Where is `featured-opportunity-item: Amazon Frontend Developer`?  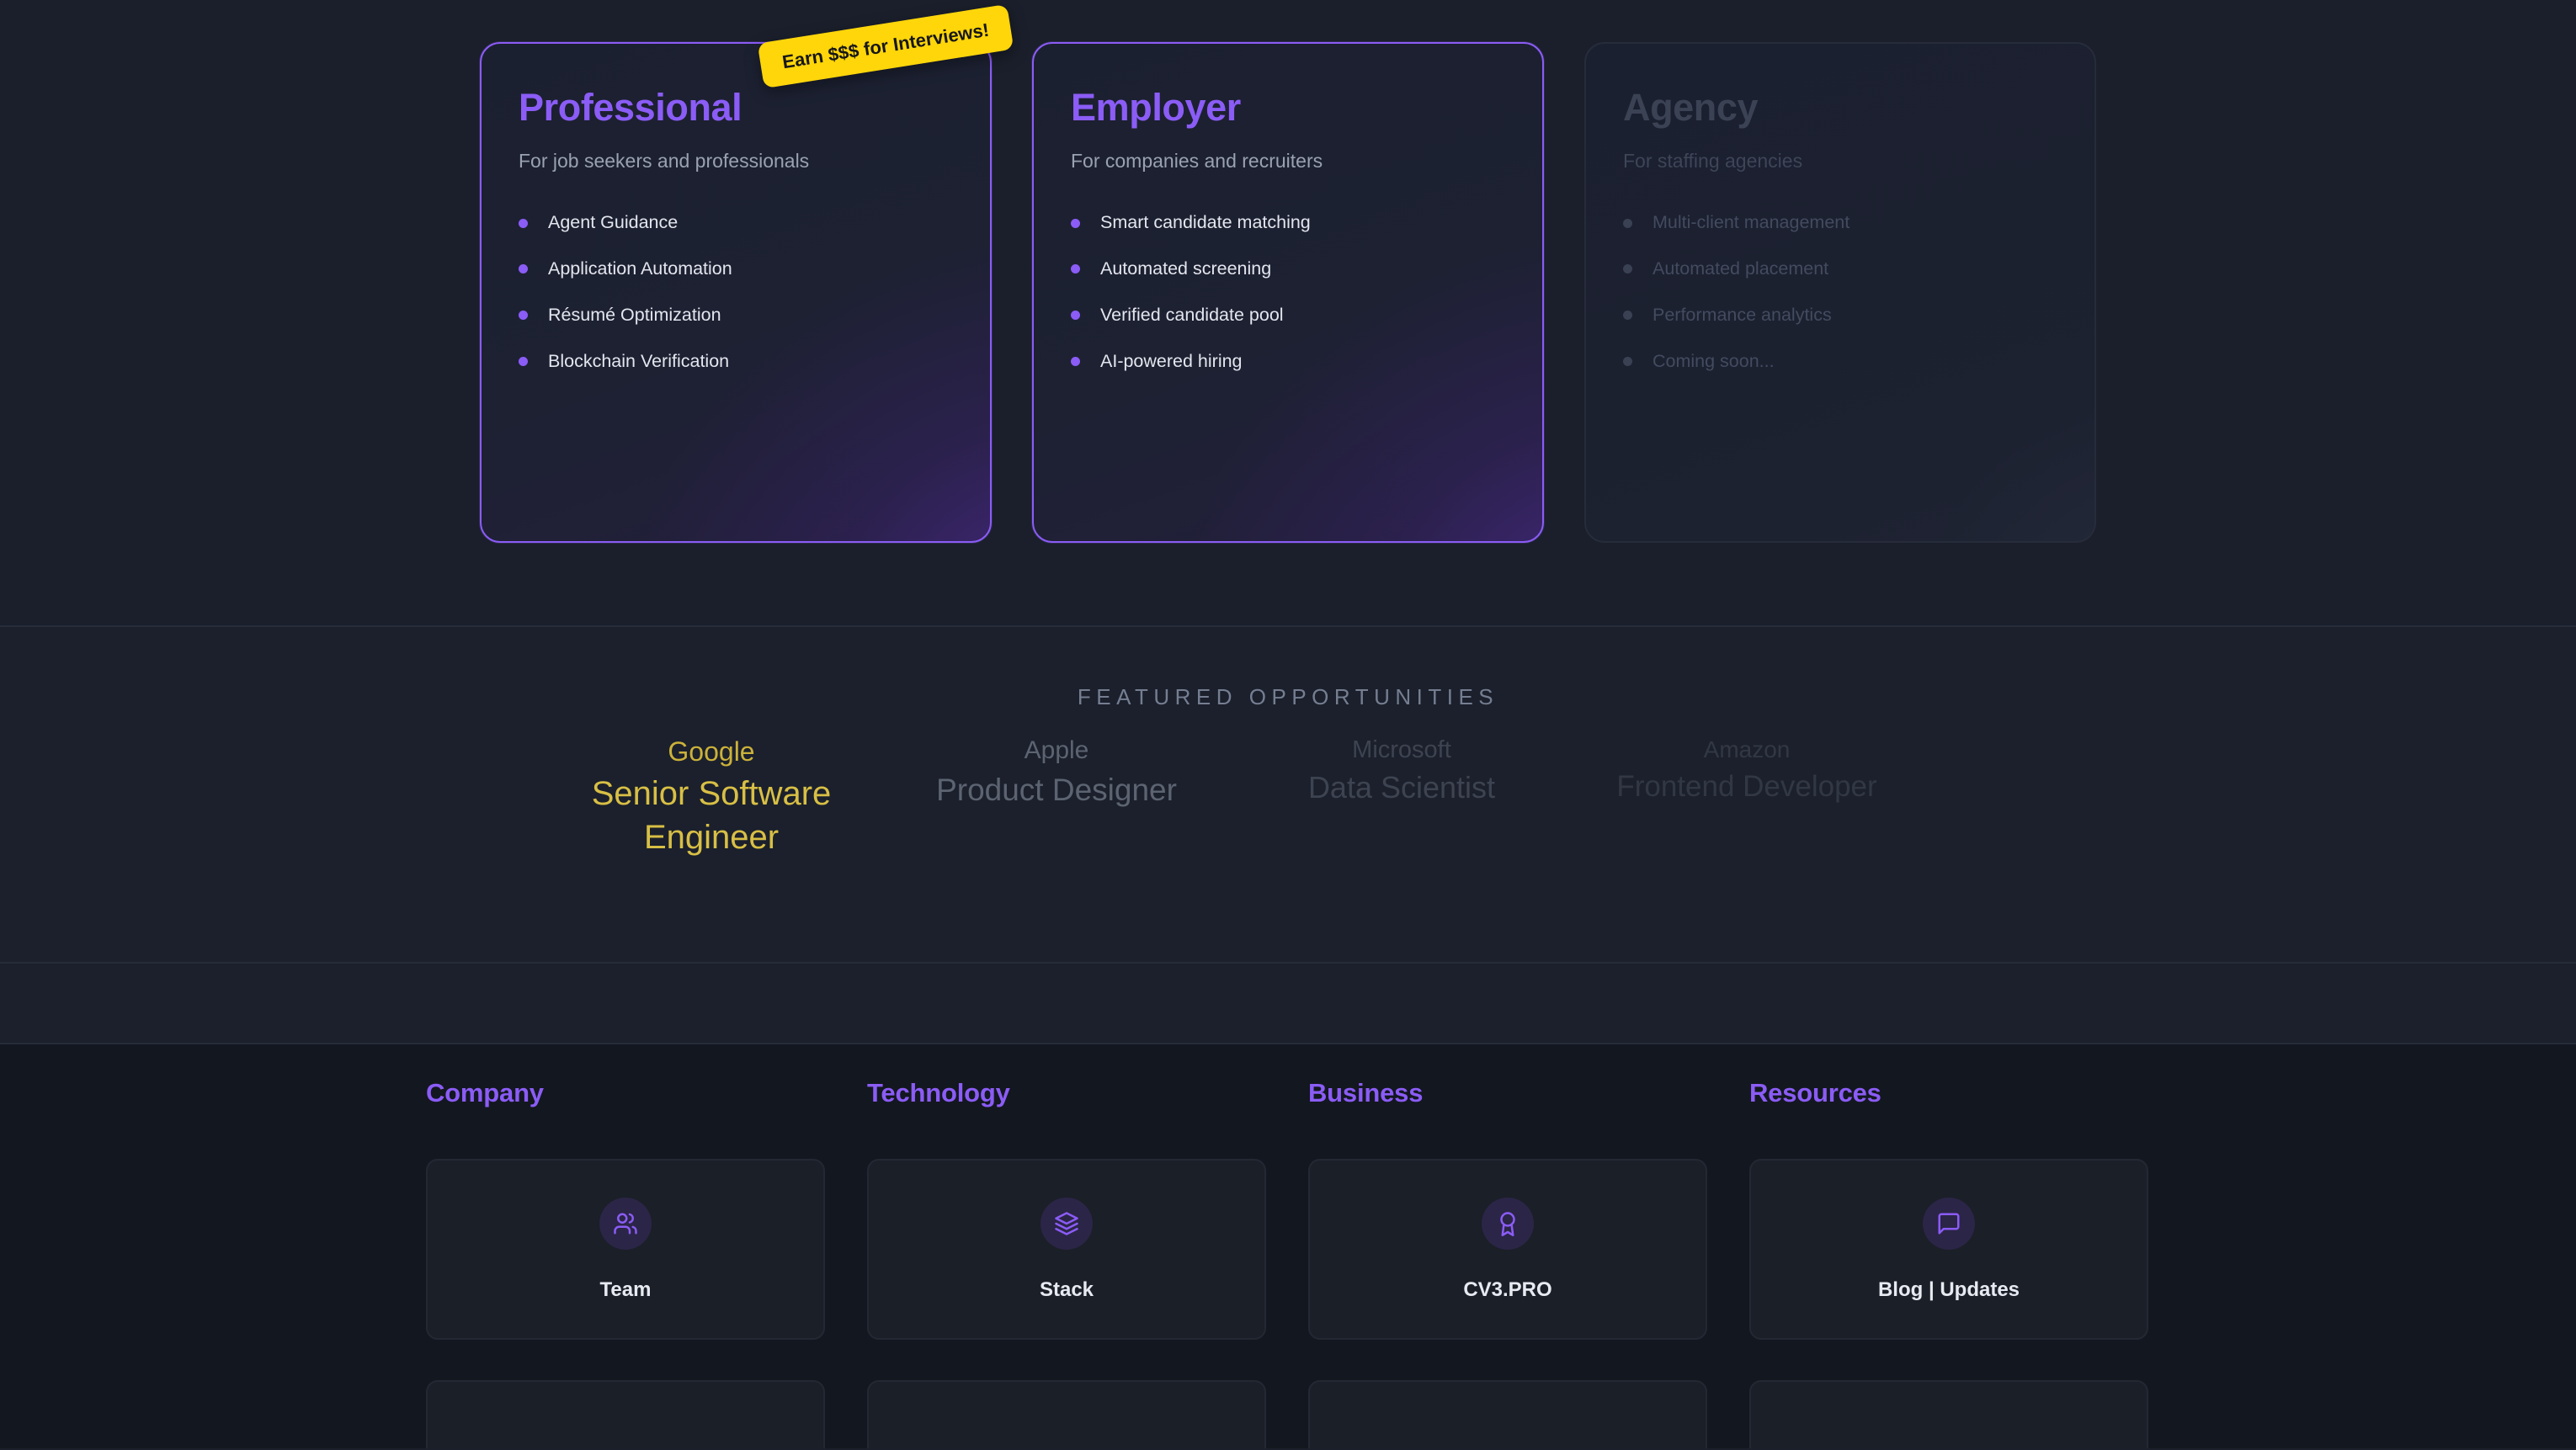 featured-opportunity-item: Amazon Frontend Developer is located at coordinates (1747, 796).